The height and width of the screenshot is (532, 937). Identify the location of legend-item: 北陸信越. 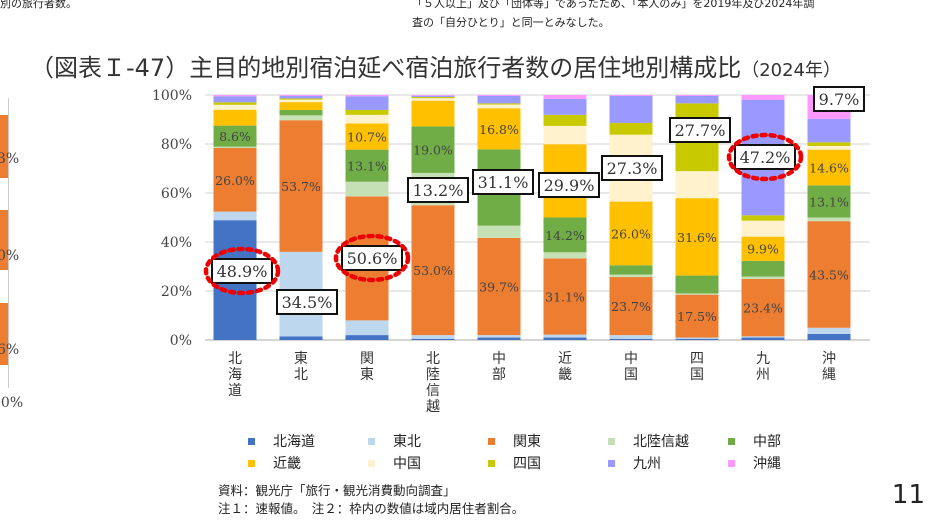
(668, 441).